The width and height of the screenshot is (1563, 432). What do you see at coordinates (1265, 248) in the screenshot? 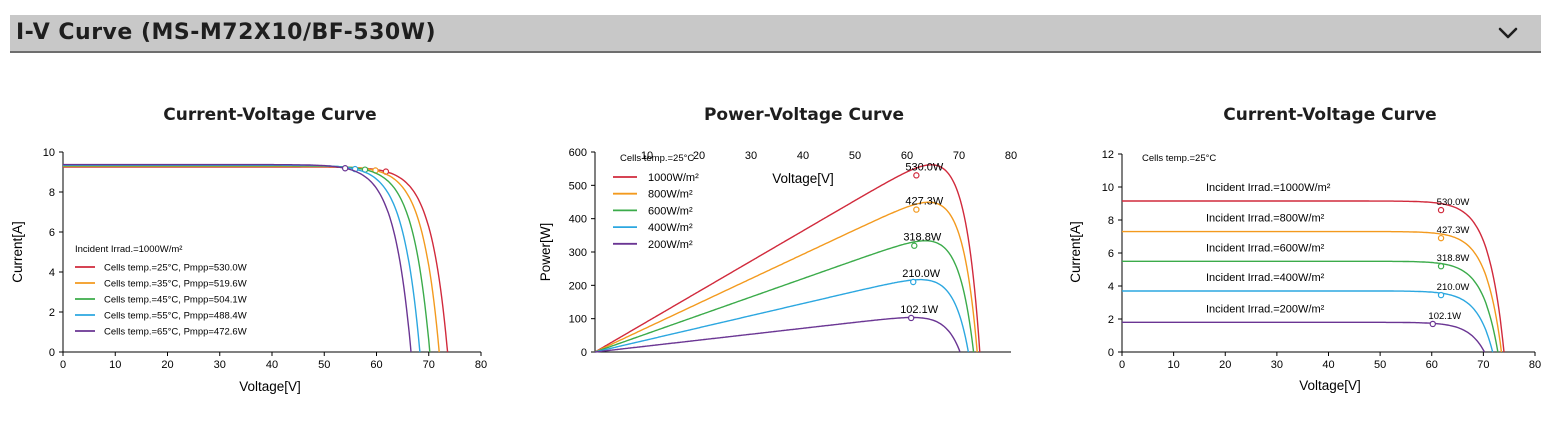
I see `series-label: Incident Irrad.=600W/m²` at bounding box center [1265, 248].